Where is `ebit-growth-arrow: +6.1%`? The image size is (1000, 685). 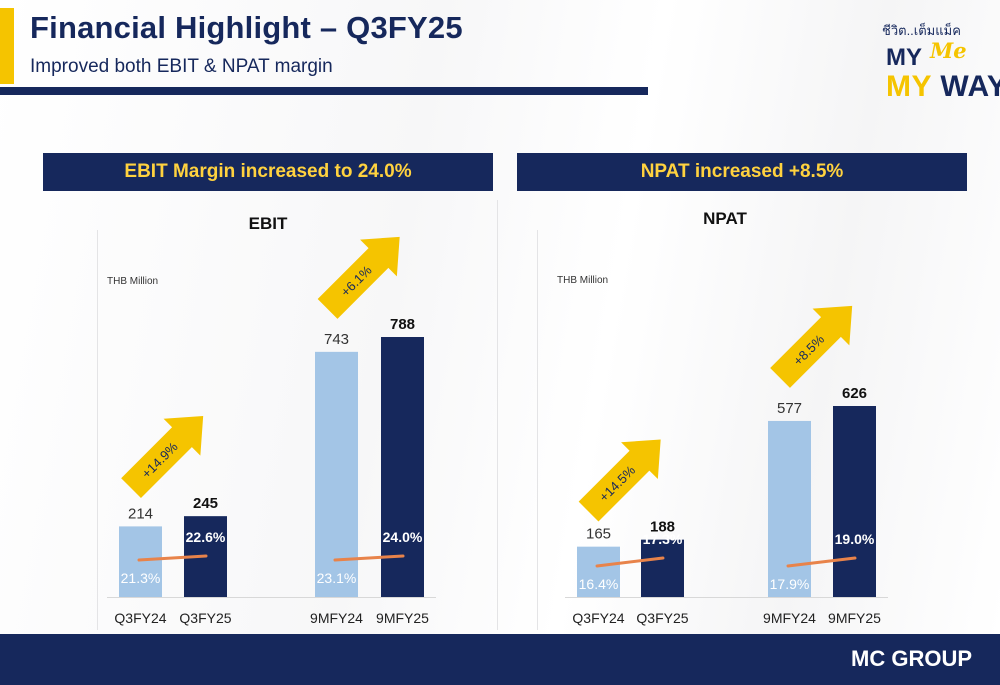
ebit-growth-arrow: +6.1% is located at coordinates (358, 277).